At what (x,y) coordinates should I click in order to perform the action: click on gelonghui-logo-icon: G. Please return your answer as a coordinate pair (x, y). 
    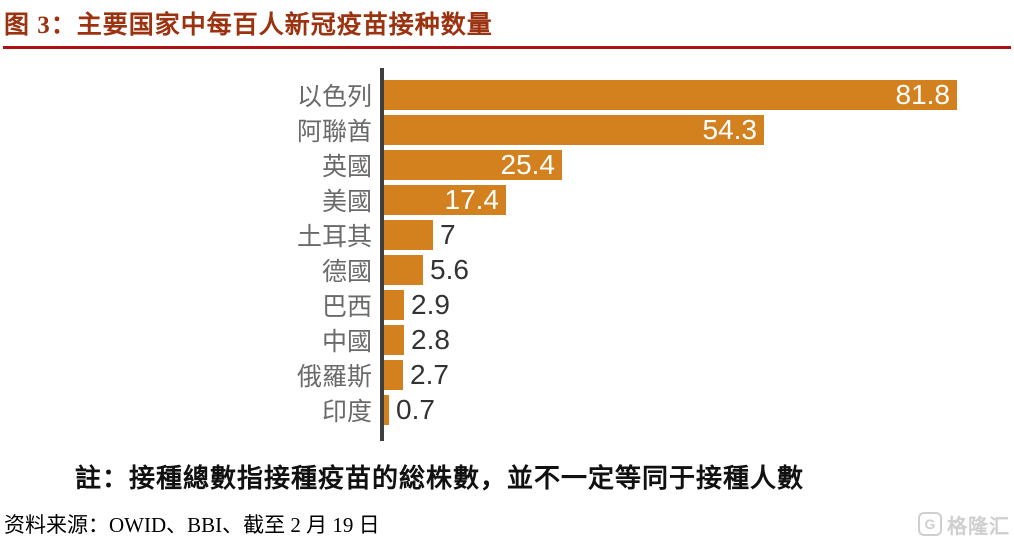
    Looking at the image, I should click on (930, 524).